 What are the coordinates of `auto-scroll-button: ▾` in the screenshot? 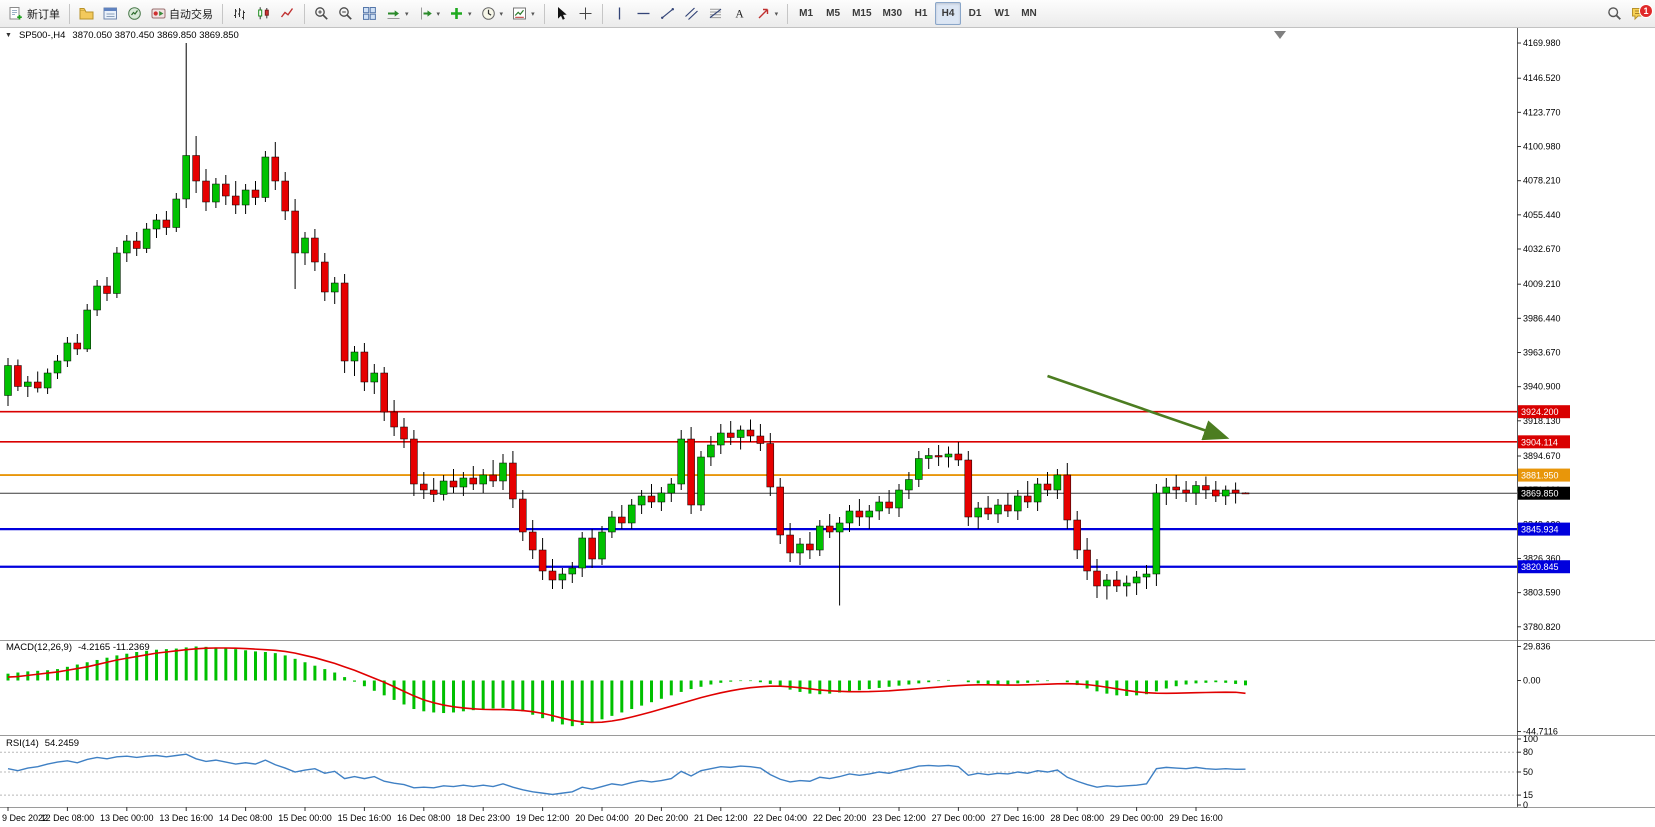 It's located at (397, 13).